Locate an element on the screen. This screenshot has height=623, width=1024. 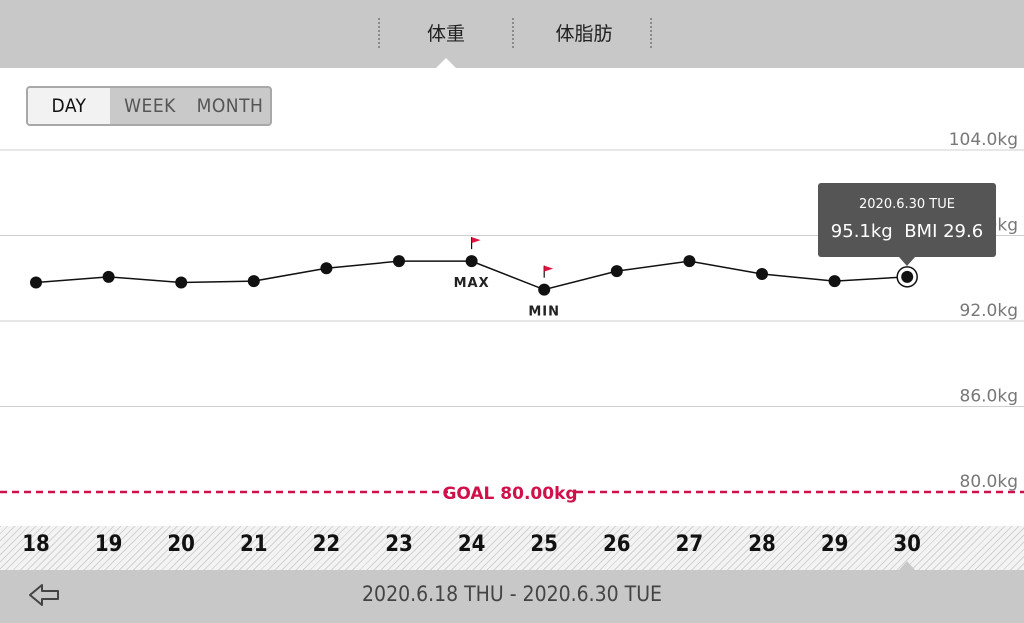
y-tick-label: 104.0kg is located at coordinates (983, 140).